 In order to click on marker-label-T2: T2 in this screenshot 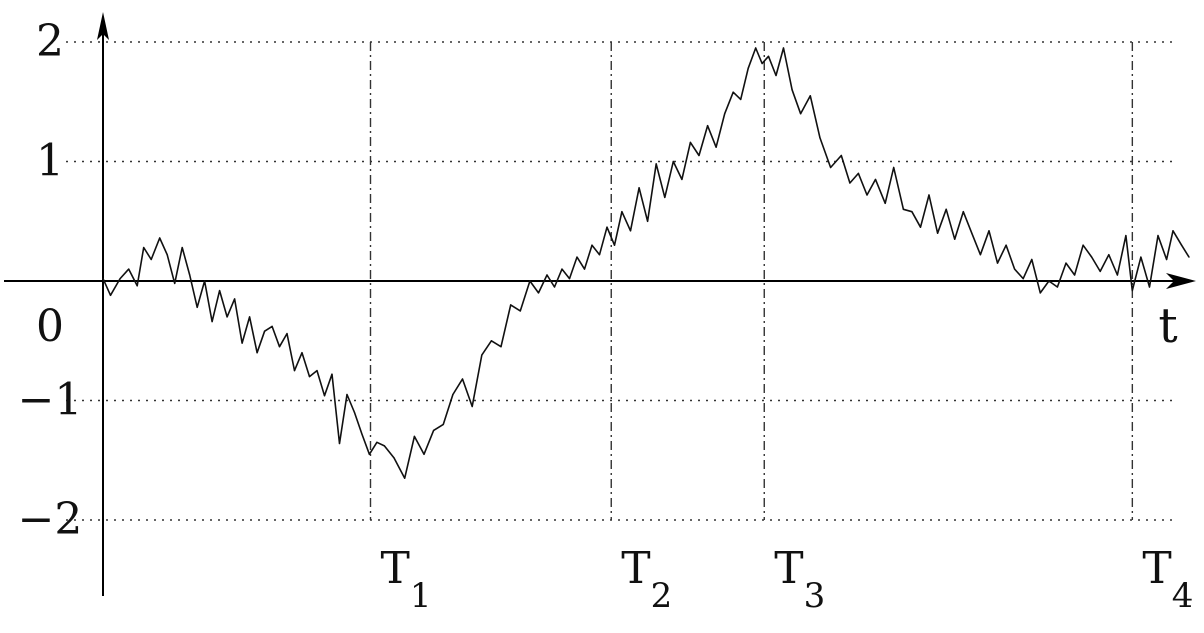, I will do `click(646, 579)`.